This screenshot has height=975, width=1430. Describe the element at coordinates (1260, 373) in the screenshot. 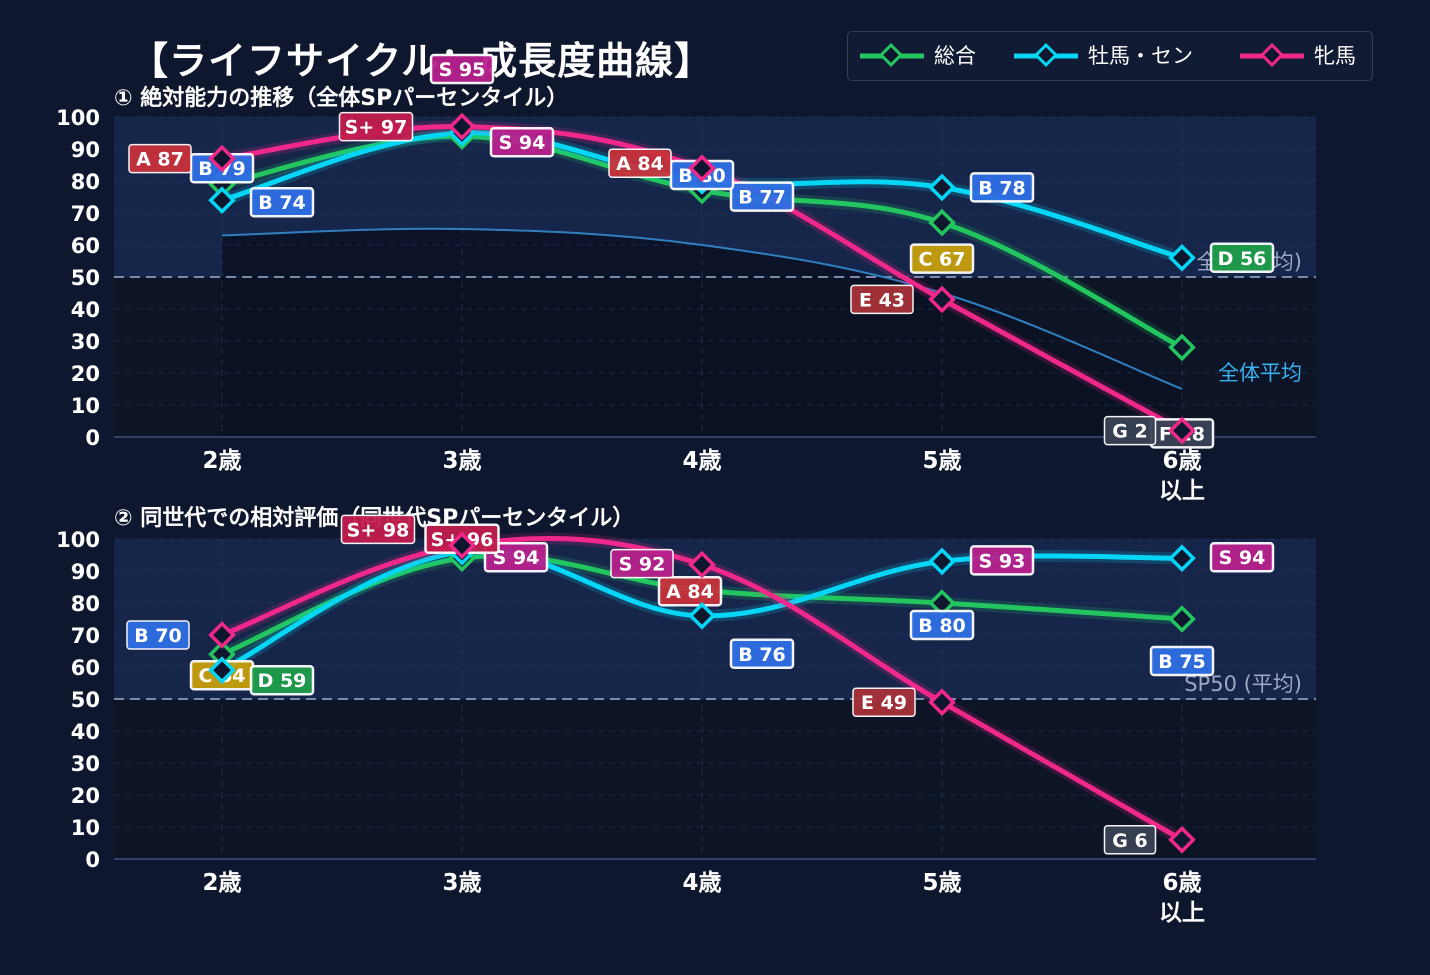

I see `average-curve-label: 全体平均` at that location.